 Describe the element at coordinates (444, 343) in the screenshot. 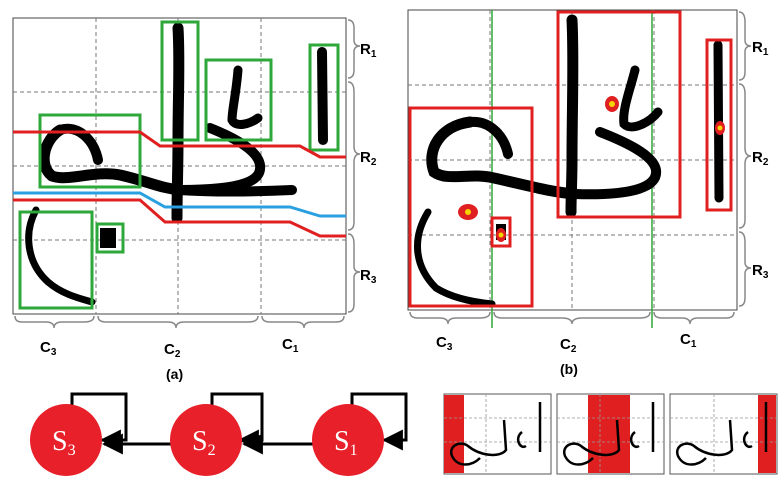

I see `panel-b-col-label-3: C3` at that location.